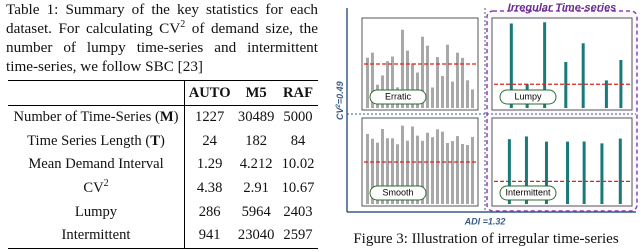  What do you see at coordinates (256, 164) in the screenshot?
I see `value-cell: 4.212` at bounding box center [256, 164].